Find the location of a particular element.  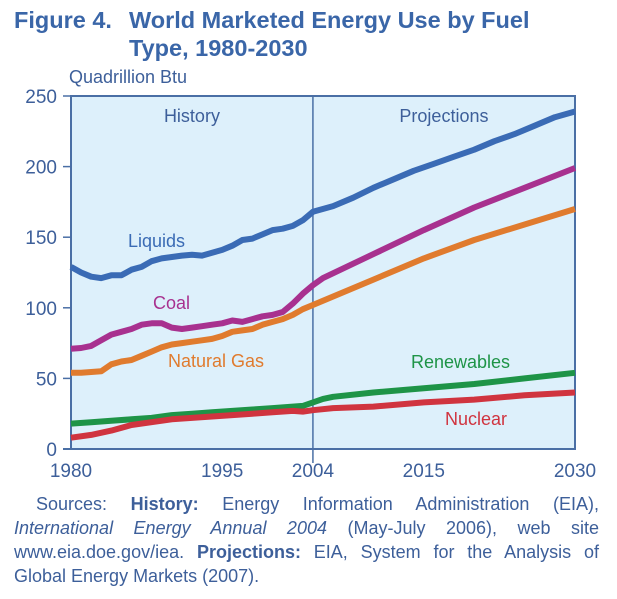

series-label-nuclear: Nuclear is located at coordinates (476, 419).